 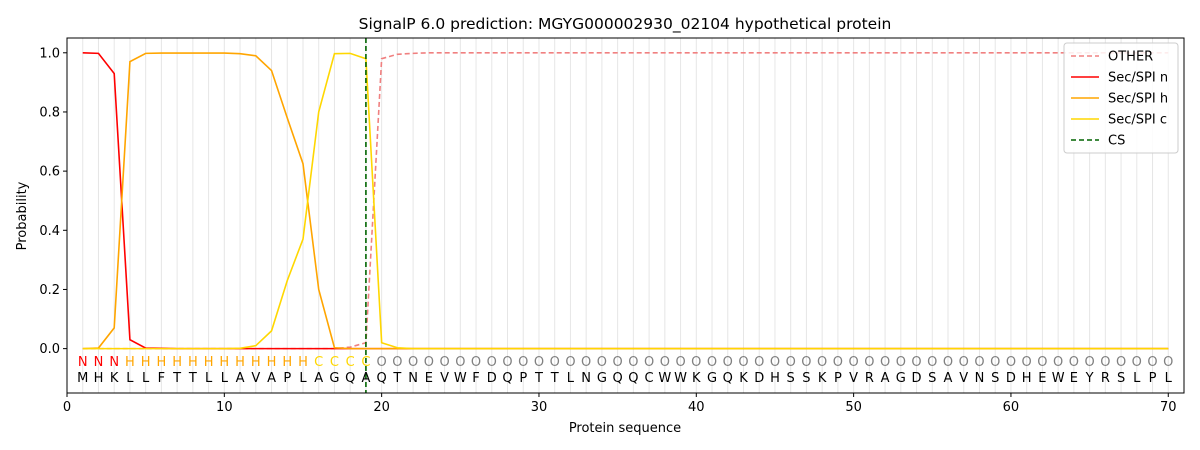 I want to click on x-tick-label: 70, so click(x=1168, y=407).